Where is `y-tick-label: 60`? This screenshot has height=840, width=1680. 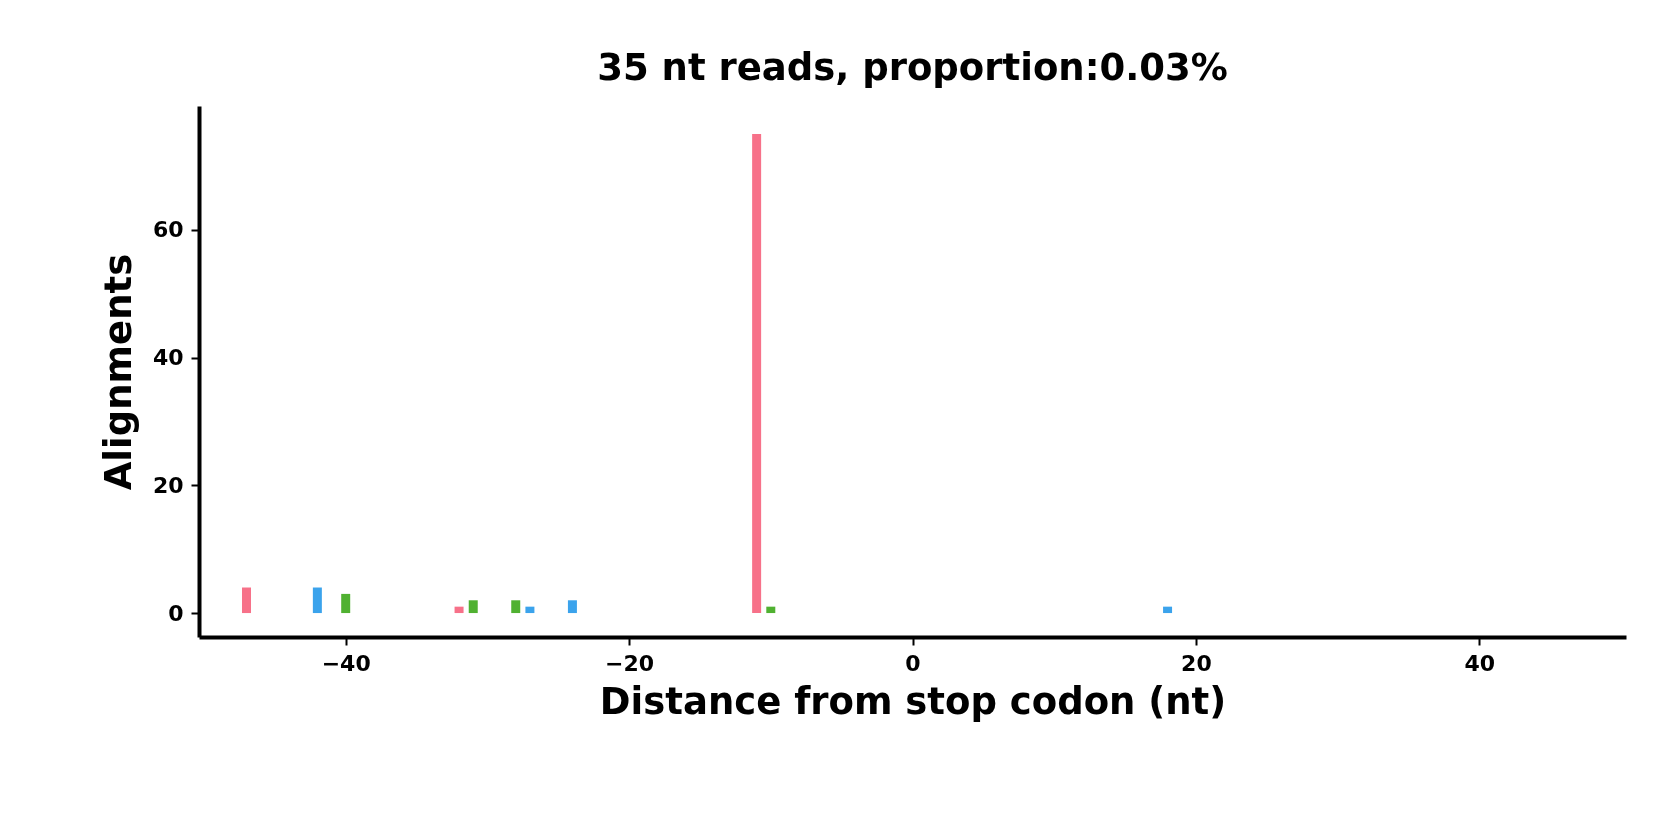 y-tick-label: 60 is located at coordinates (168, 230).